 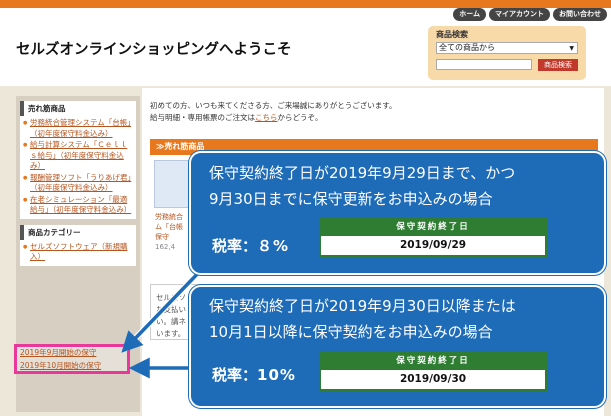 I want to click on contact-link: お問い合わせ, so click(x=580, y=14).